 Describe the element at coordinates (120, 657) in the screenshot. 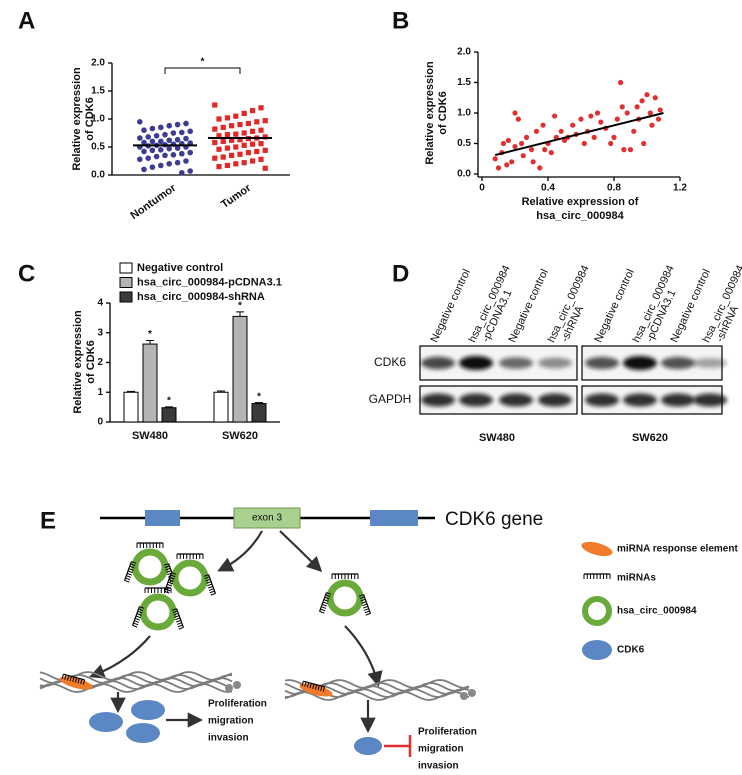

I see `arrow` at that location.